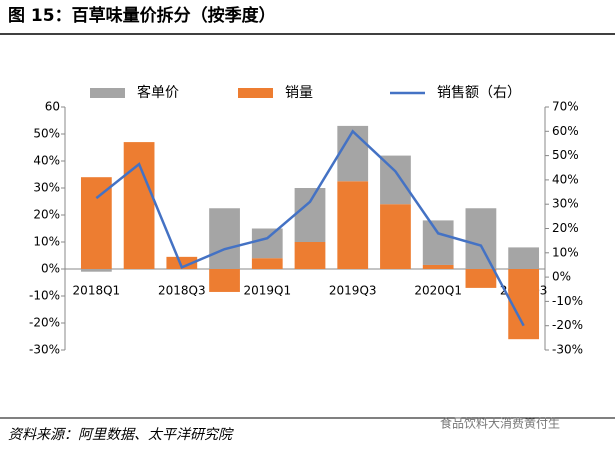 This screenshot has width=615, height=449. Describe the element at coordinates (46, 215) in the screenshot. I see `y-tick-label: 20%` at that location.